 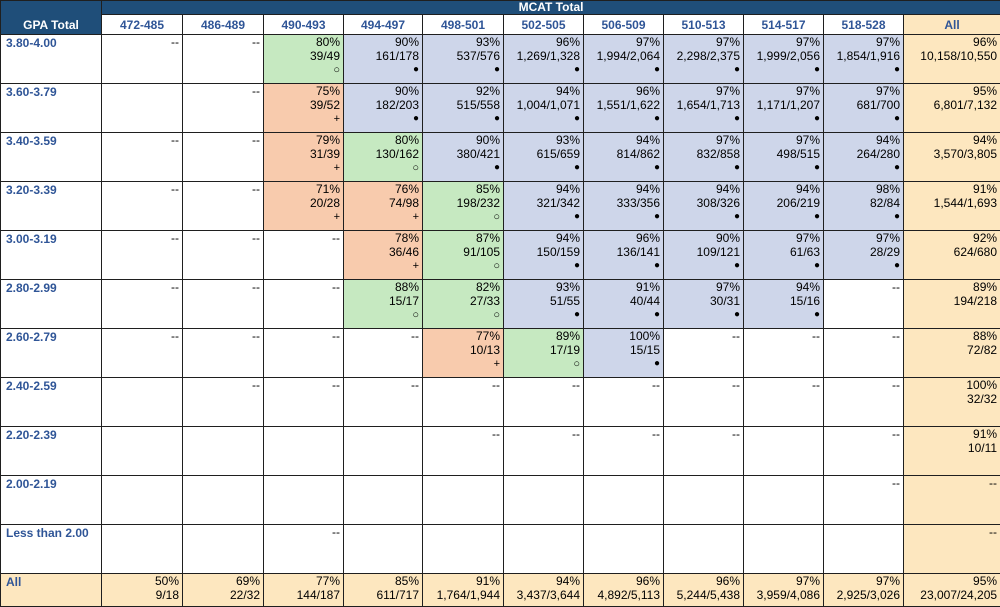 I want to click on acceptance-percent: 85%, so click(x=381, y=581).